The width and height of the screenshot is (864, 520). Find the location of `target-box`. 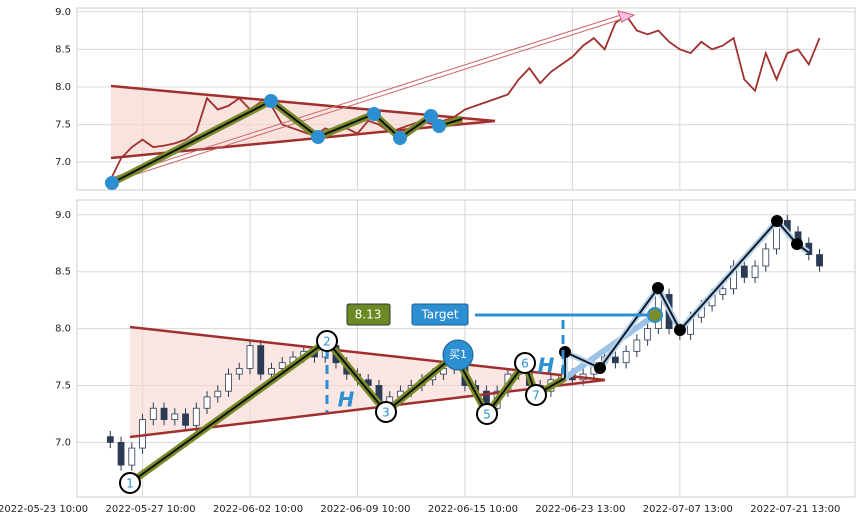

target-box is located at coordinates (440, 314).